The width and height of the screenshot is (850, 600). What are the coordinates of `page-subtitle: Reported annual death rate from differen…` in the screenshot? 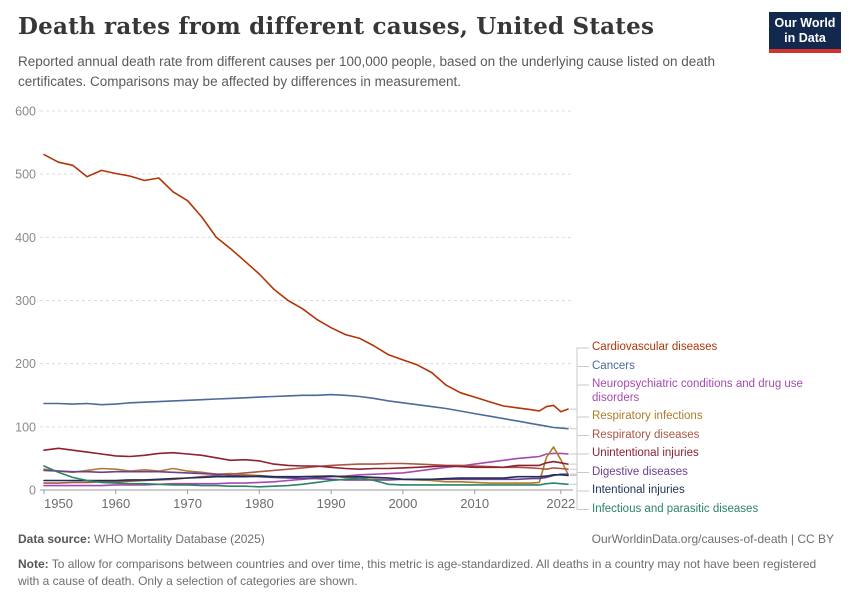 It's located at (366, 71).